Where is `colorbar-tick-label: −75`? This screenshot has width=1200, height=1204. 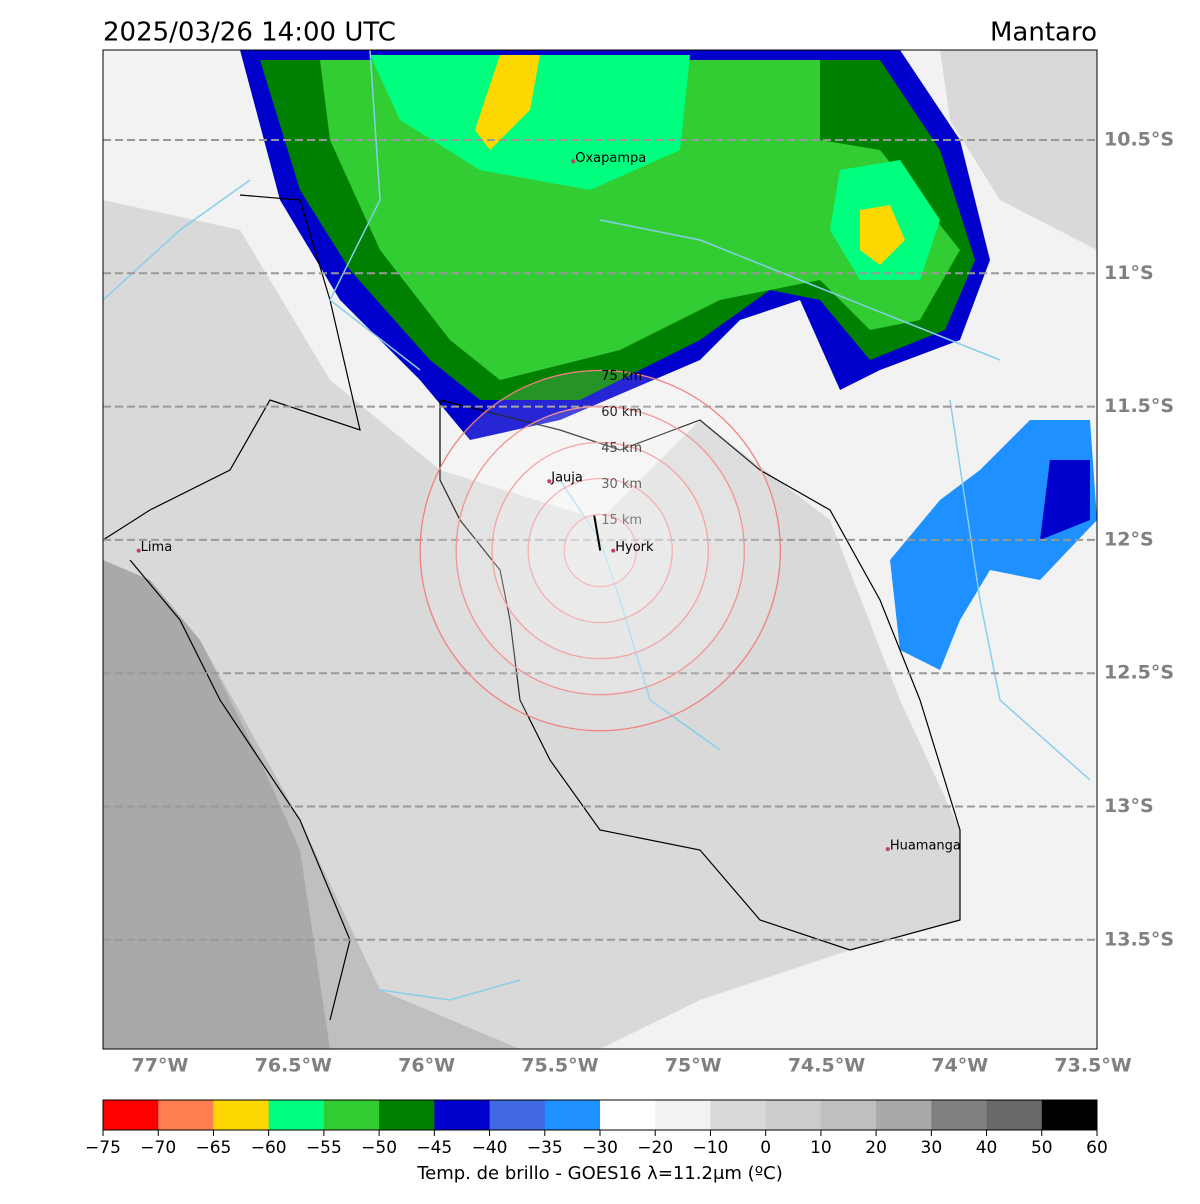
colorbar-tick-label: −75 is located at coordinates (103, 1148).